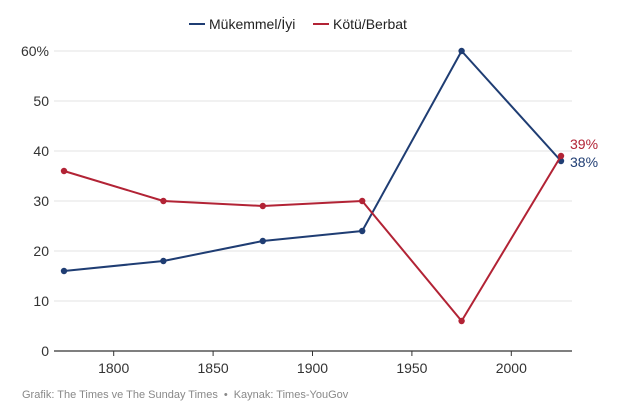  I want to click on legend: Mükemmel/İyi Kötü/Berbat, so click(298, 23).